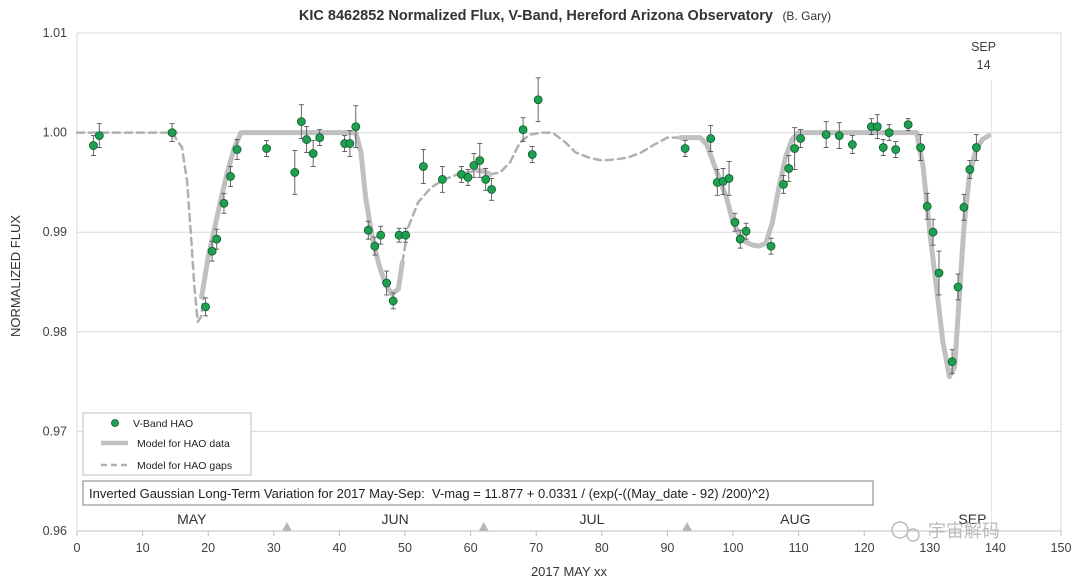  Describe the element at coordinates (405, 548) in the screenshot. I see `x-tick-label-5: 50` at that location.